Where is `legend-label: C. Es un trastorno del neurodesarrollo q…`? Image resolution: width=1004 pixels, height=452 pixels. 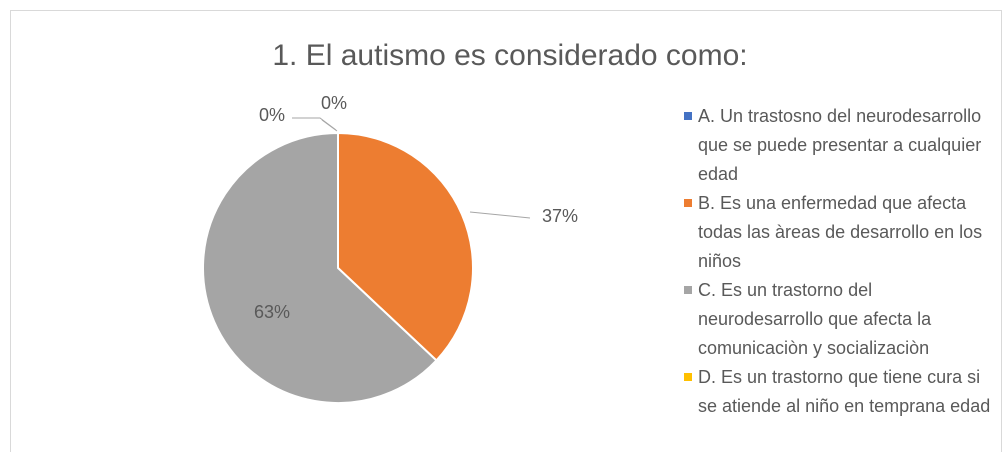 legend-label: C. Es un trastorno del neurodesarrollo q… is located at coordinates (815, 319).